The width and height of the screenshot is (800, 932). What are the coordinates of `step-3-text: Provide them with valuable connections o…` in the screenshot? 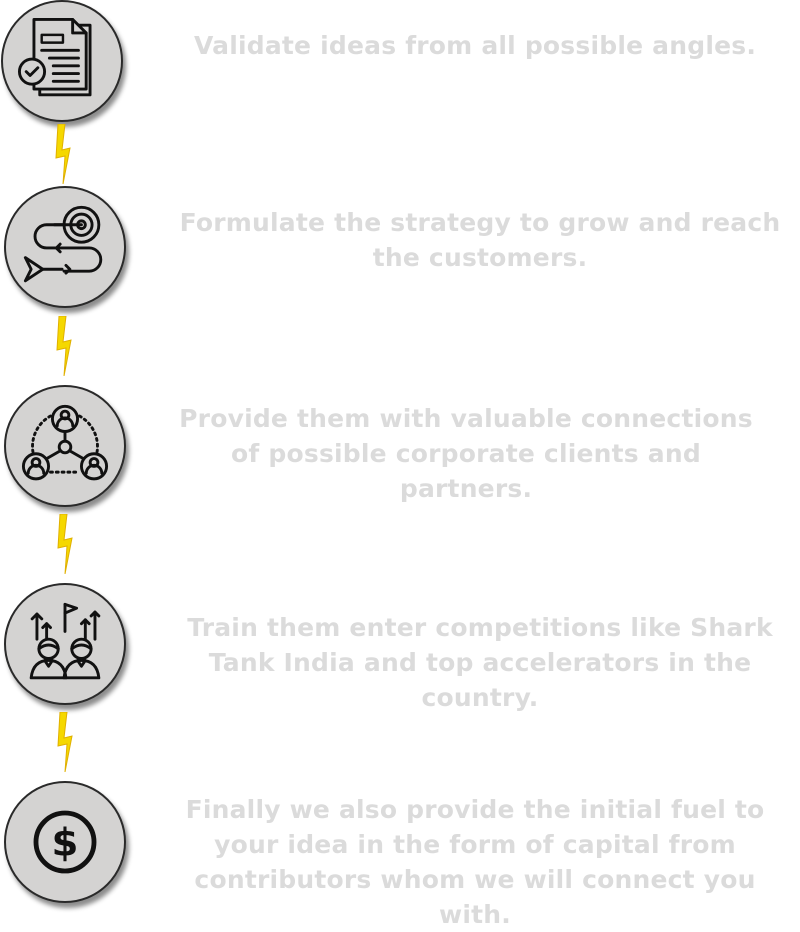 It's located at (466, 453).